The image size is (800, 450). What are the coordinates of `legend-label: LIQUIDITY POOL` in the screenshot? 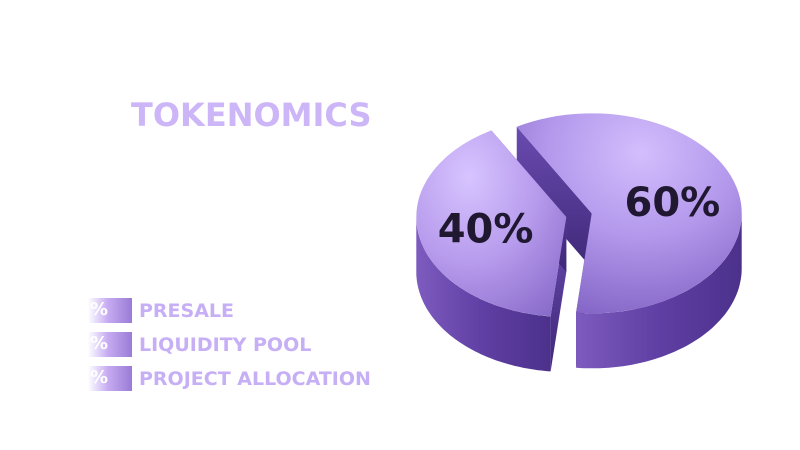 It's located at (225, 345).